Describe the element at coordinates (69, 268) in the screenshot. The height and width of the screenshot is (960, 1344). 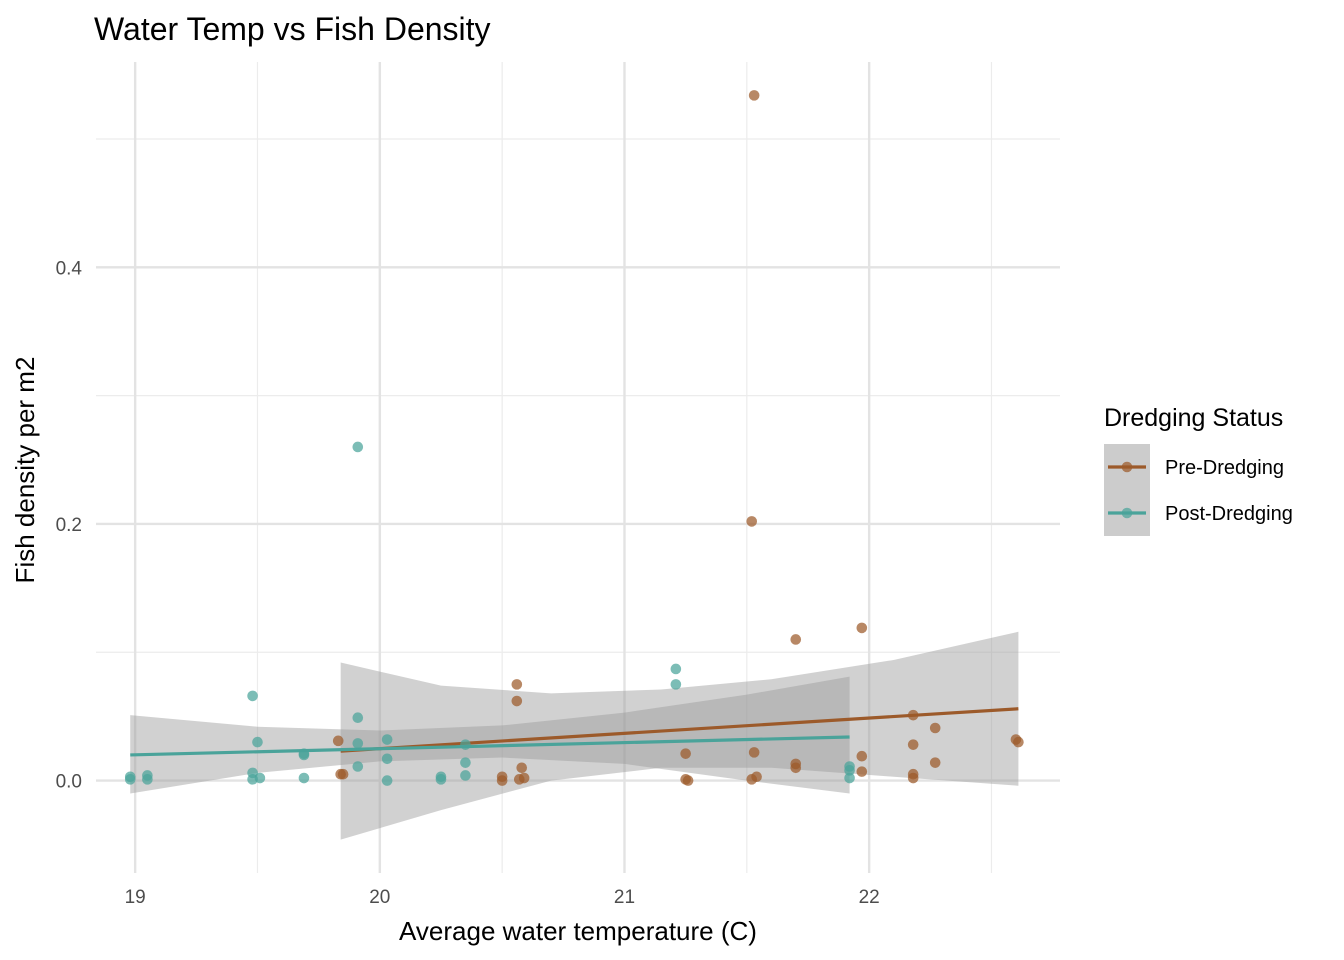
I see `y-tick-label: 0.4` at that location.